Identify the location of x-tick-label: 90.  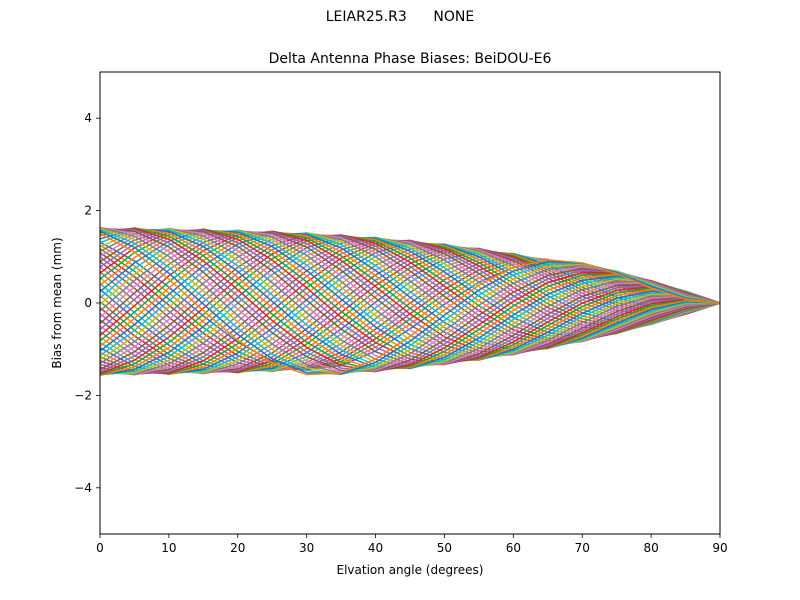
(719, 548).